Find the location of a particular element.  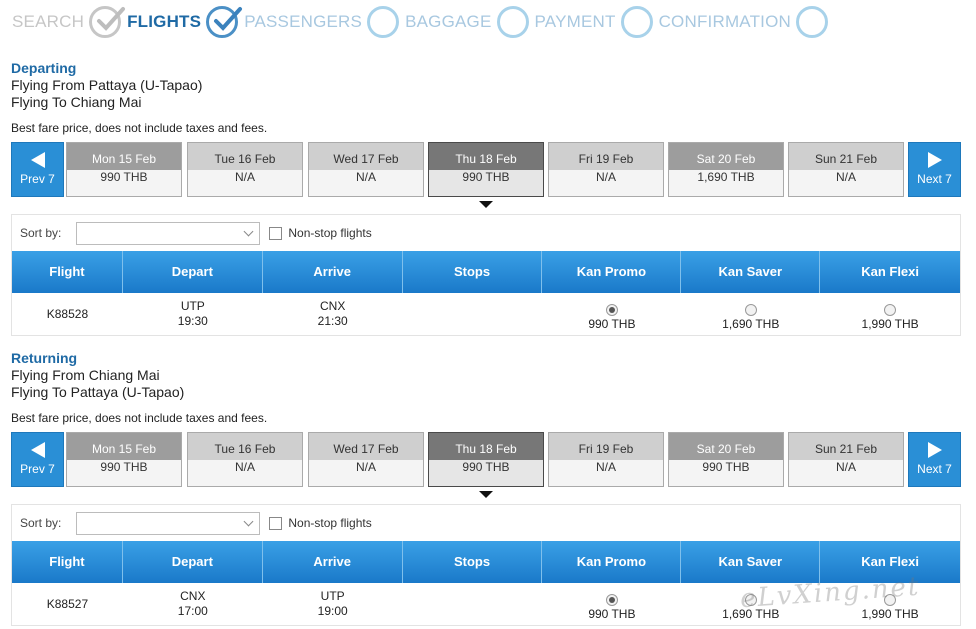

returning-prev-week-button: Prev 7 is located at coordinates (37, 459).